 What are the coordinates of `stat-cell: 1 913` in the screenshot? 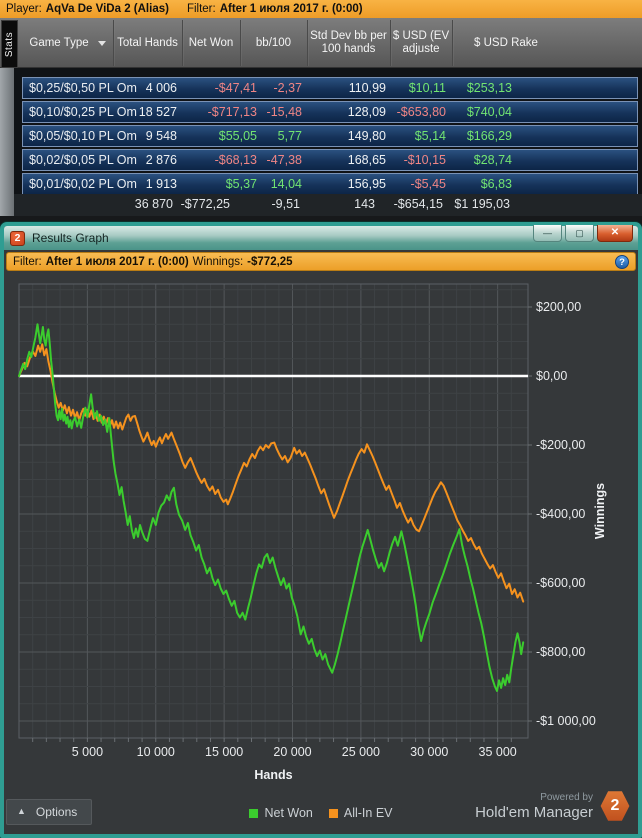 It's located at (161, 184).